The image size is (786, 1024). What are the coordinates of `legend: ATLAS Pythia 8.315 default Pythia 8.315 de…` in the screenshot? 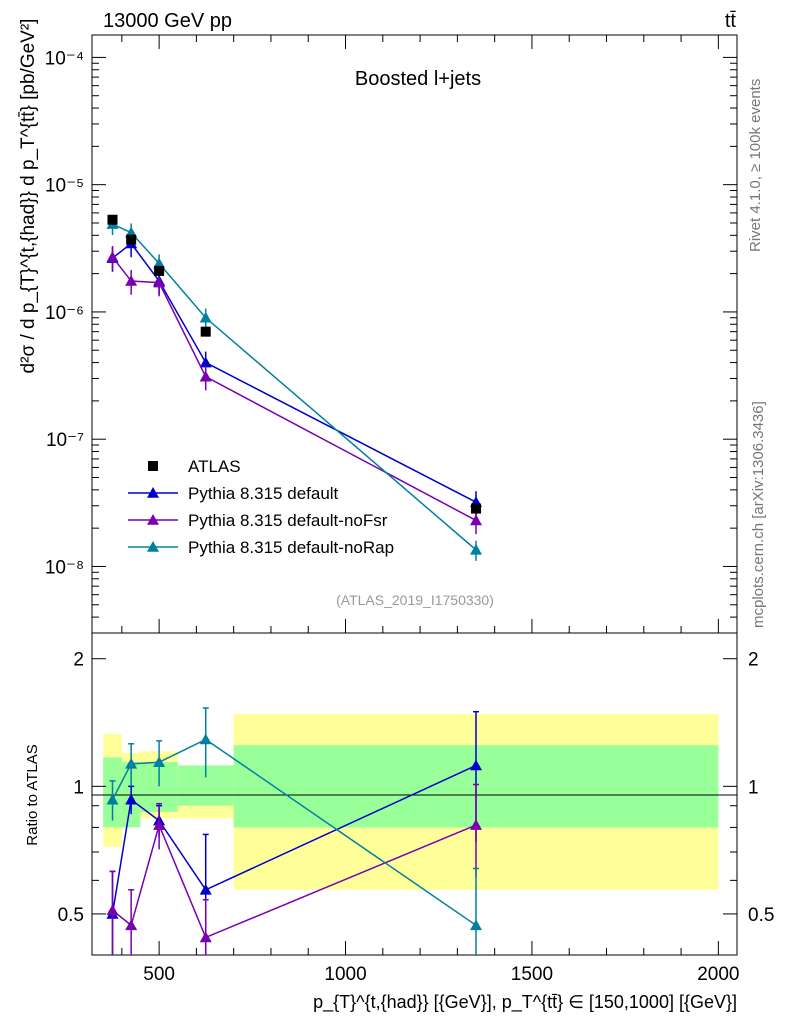 It's located at (261, 507).